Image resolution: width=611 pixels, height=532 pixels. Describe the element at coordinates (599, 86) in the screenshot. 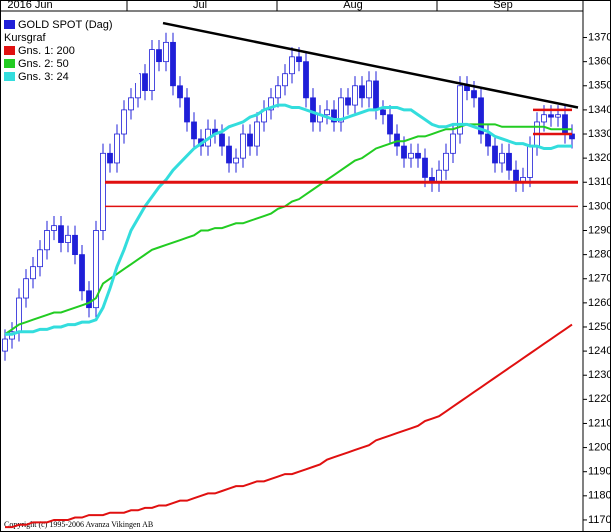

I see `y-tick-label: 1350` at that location.